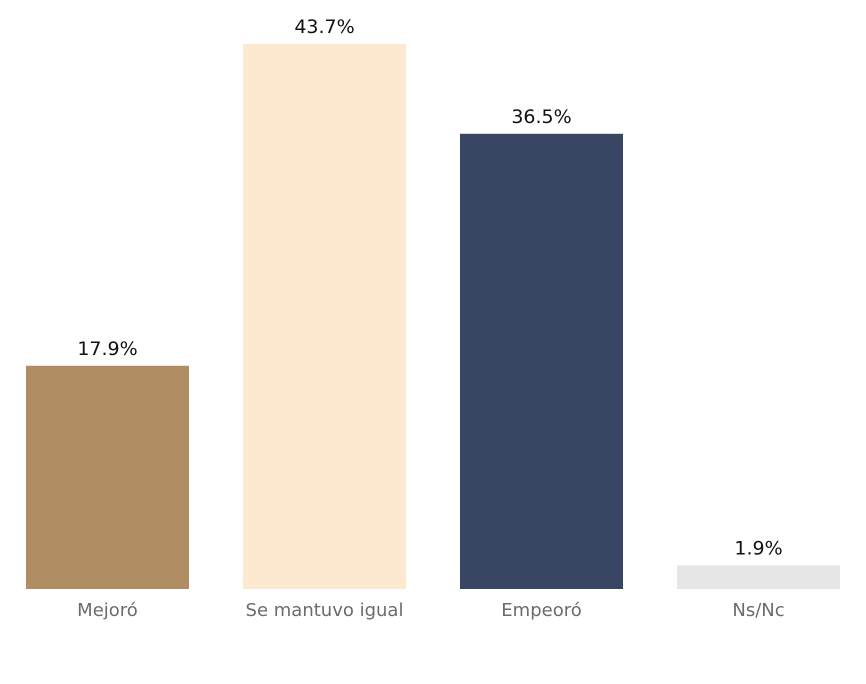 The image size is (866, 684). Describe the element at coordinates (758, 548) in the screenshot. I see `data-label-4: 1.9%` at that location.